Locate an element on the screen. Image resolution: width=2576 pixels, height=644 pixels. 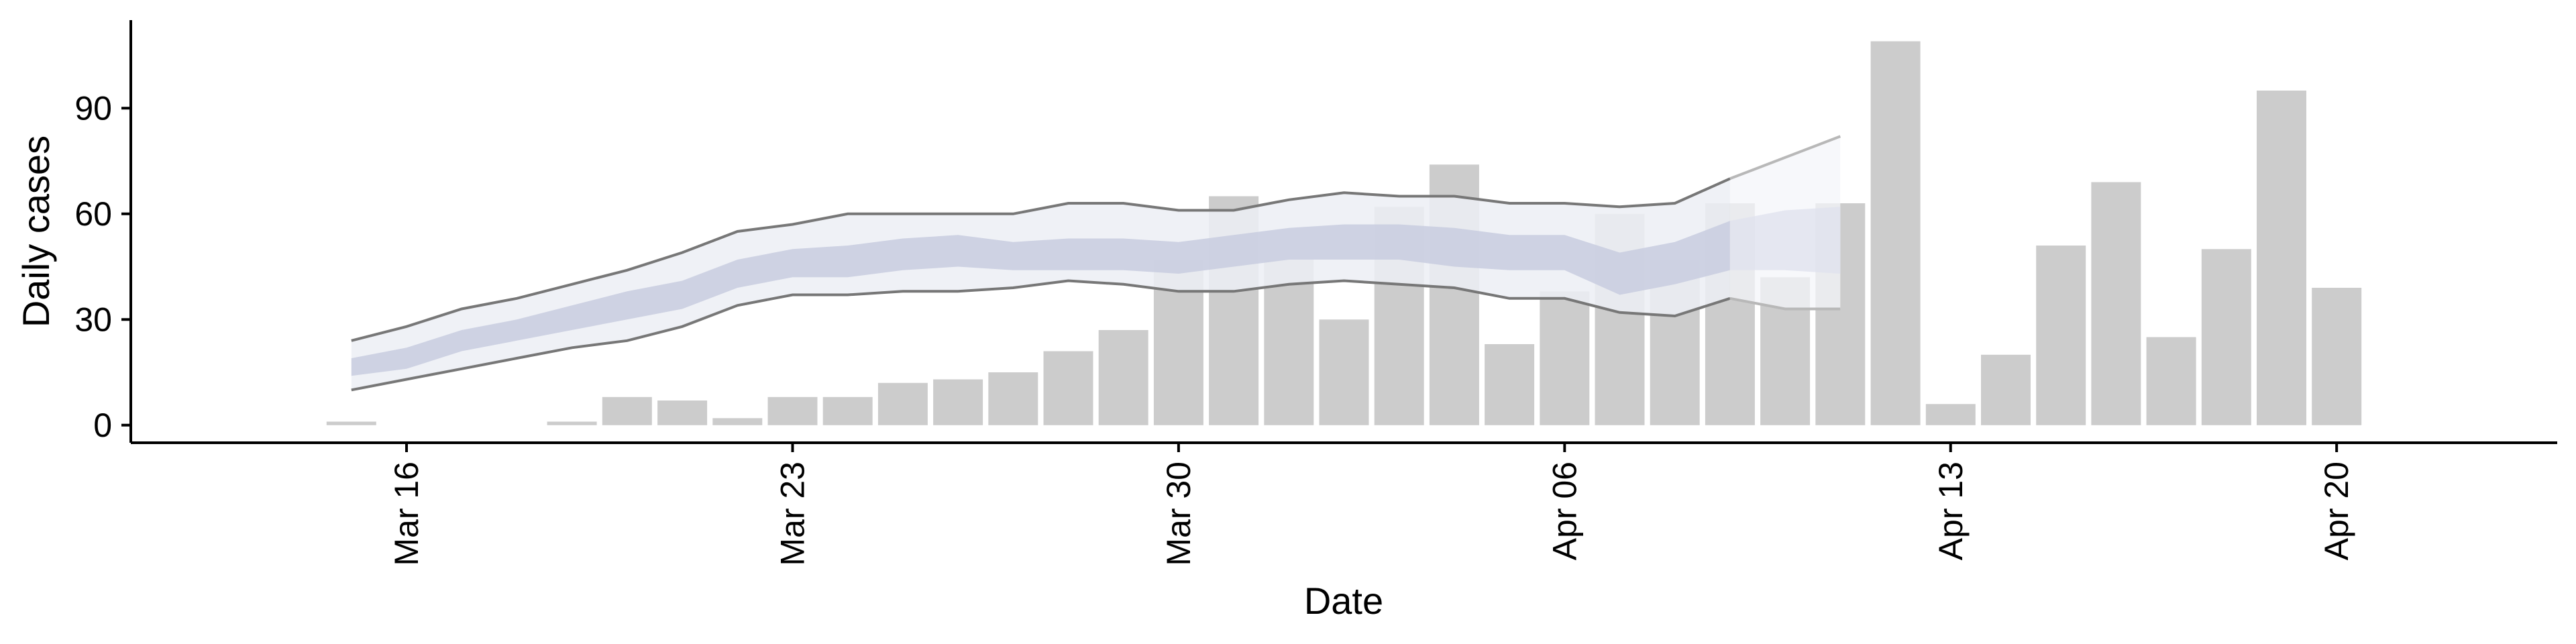
x-tick-label: Apr 20 is located at coordinates (2336, 511).